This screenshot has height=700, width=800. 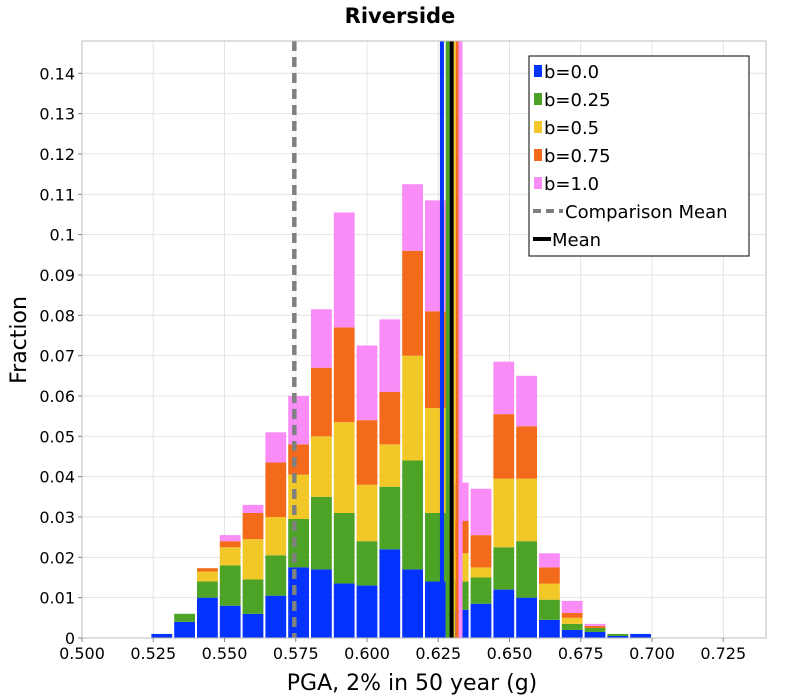 What do you see at coordinates (57, 436) in the screenshot?
I see `y-tick-label: 0.05` at bounding box center [57, 436].